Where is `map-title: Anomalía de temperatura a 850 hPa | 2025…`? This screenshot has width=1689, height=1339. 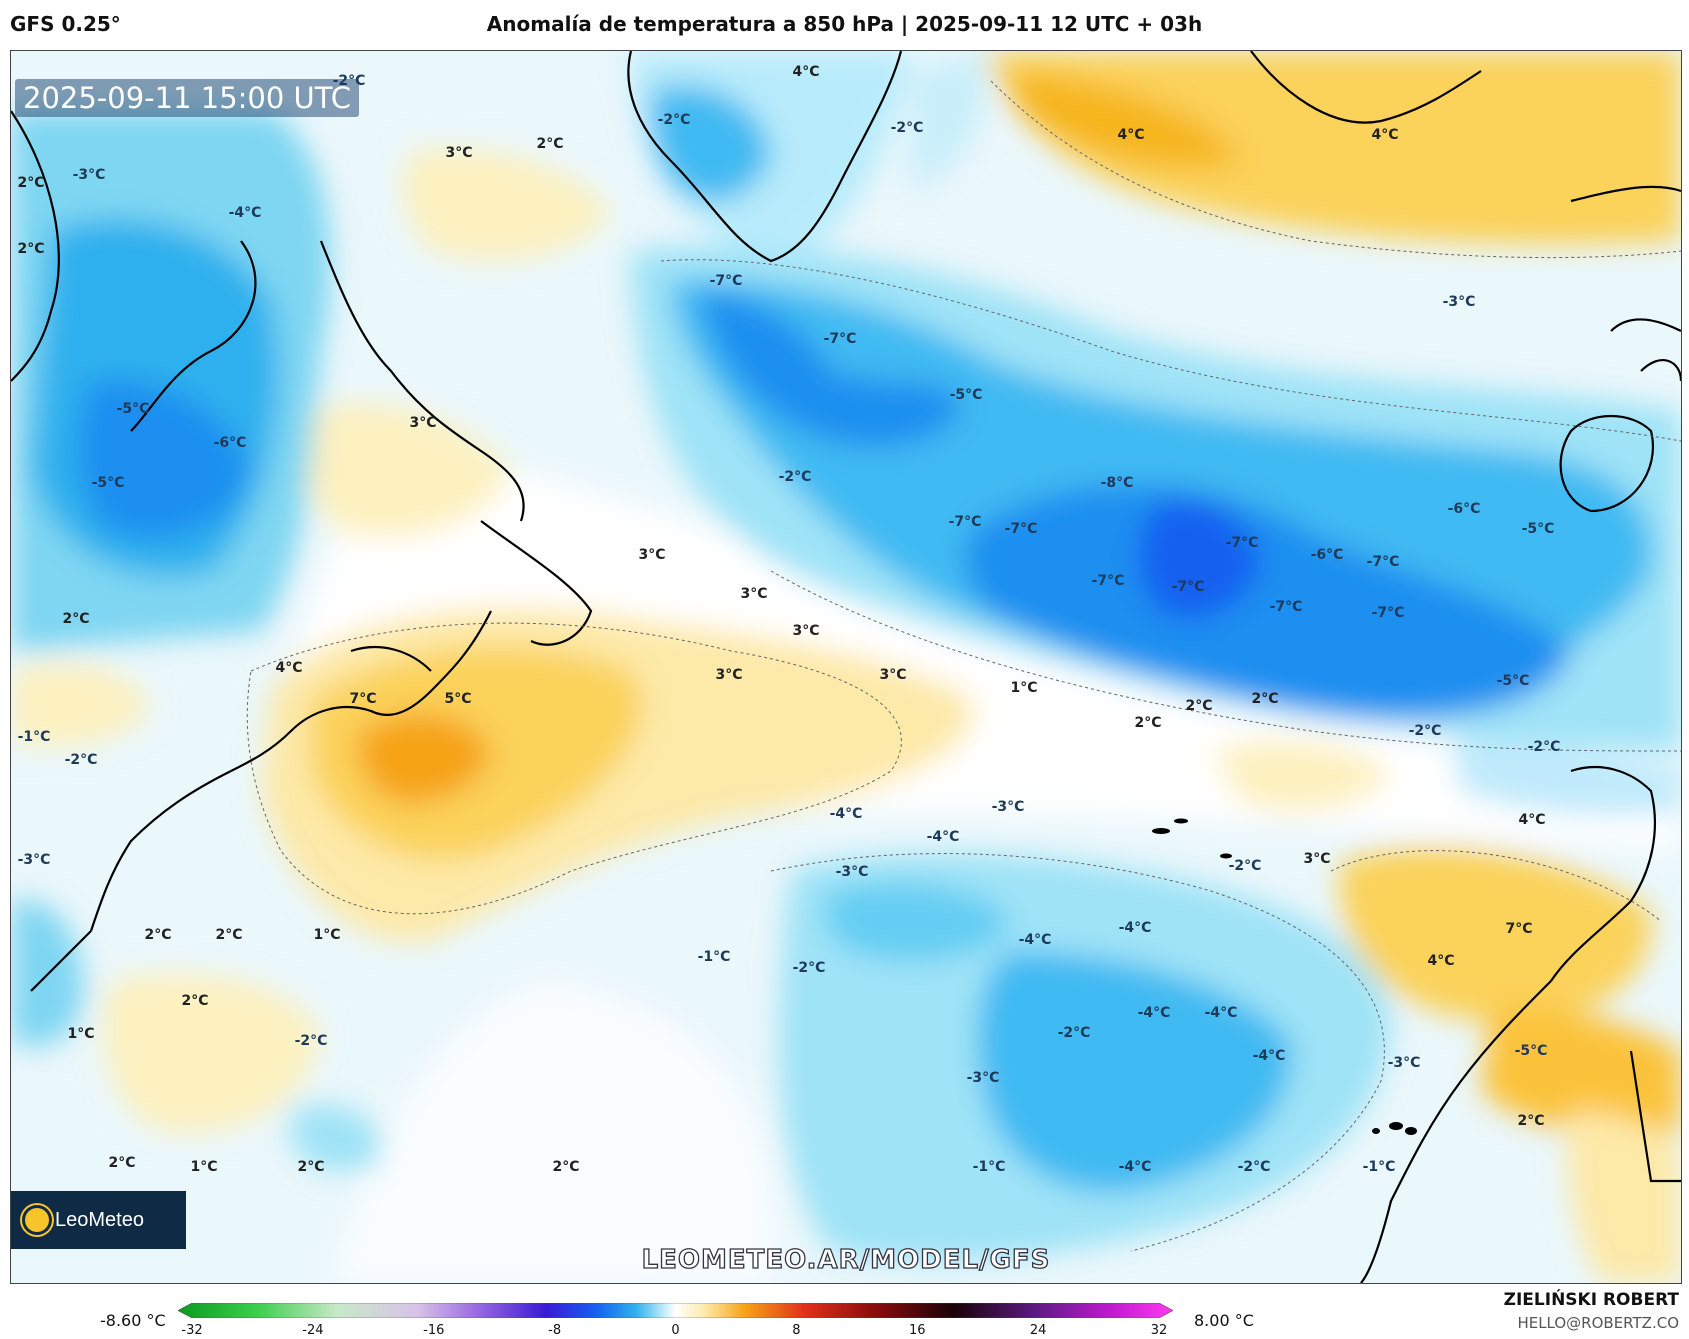
map-title: Anomalía de temperatura a 850 hPa | 2025… is located at coordinates (844, 24).